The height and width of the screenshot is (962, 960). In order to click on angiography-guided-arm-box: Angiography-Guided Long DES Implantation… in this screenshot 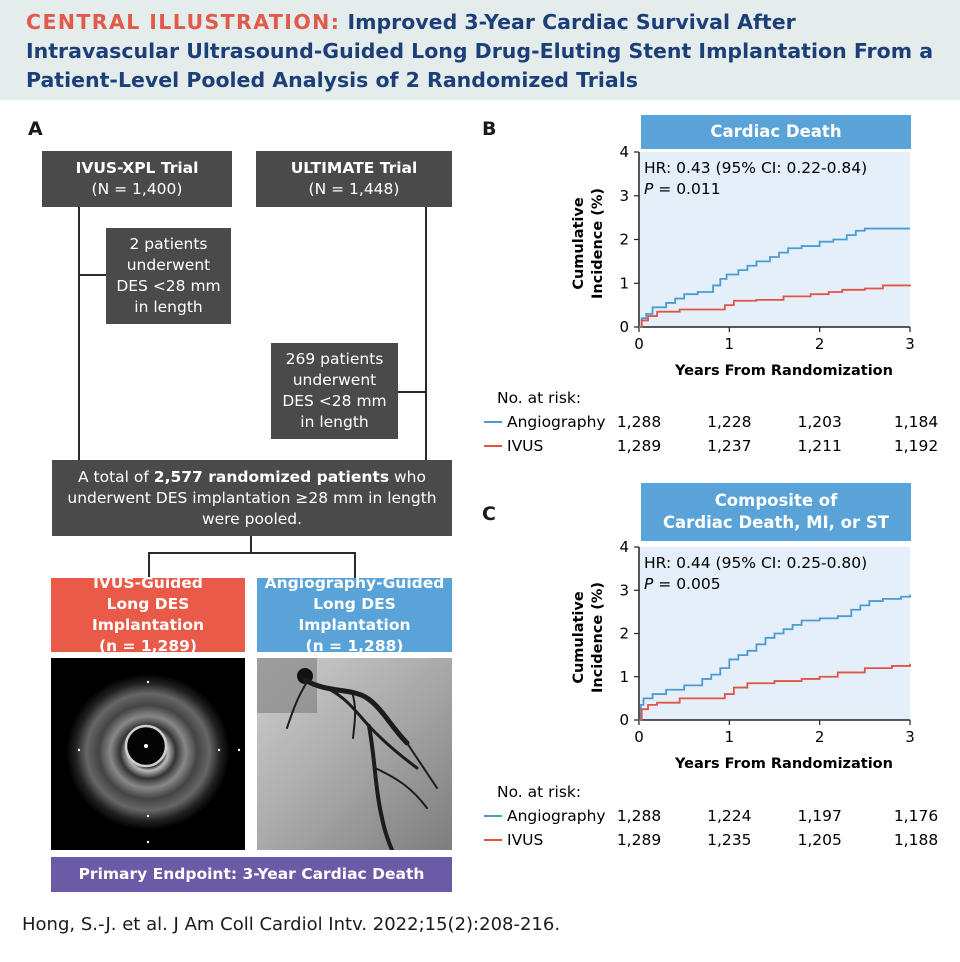, I will do `click(354, 614)`.